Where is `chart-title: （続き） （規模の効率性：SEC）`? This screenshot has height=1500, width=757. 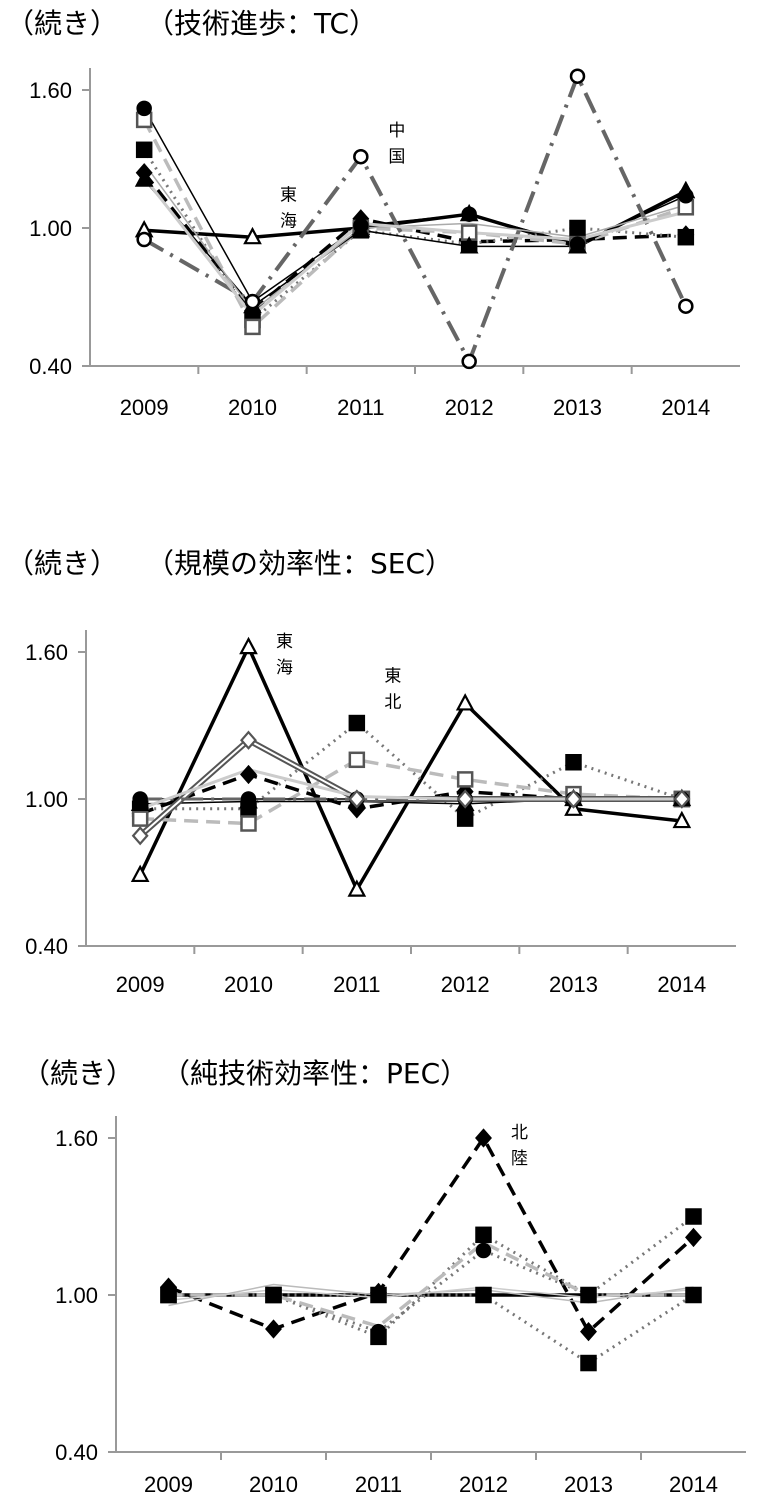
chart-title: （続き） （規模の効率性：SEC） is located at coordinates (230, 563).